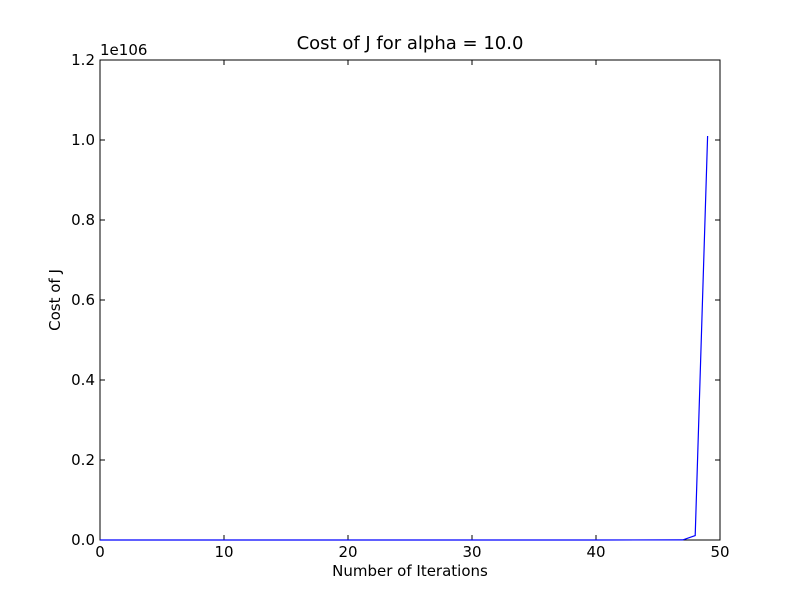  What do you see at coordinates (83, 140) in the screenshot?
I see `y-tick-label: 1.0` at bounding box center [83, 140].